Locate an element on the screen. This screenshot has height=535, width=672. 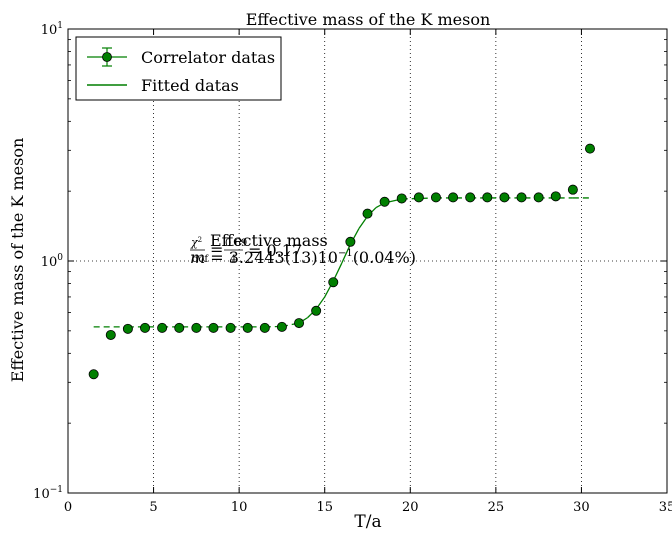
mass-value-line: m = 3.2443(13)10−1(0.04%) is located at coordinates (303, 257).